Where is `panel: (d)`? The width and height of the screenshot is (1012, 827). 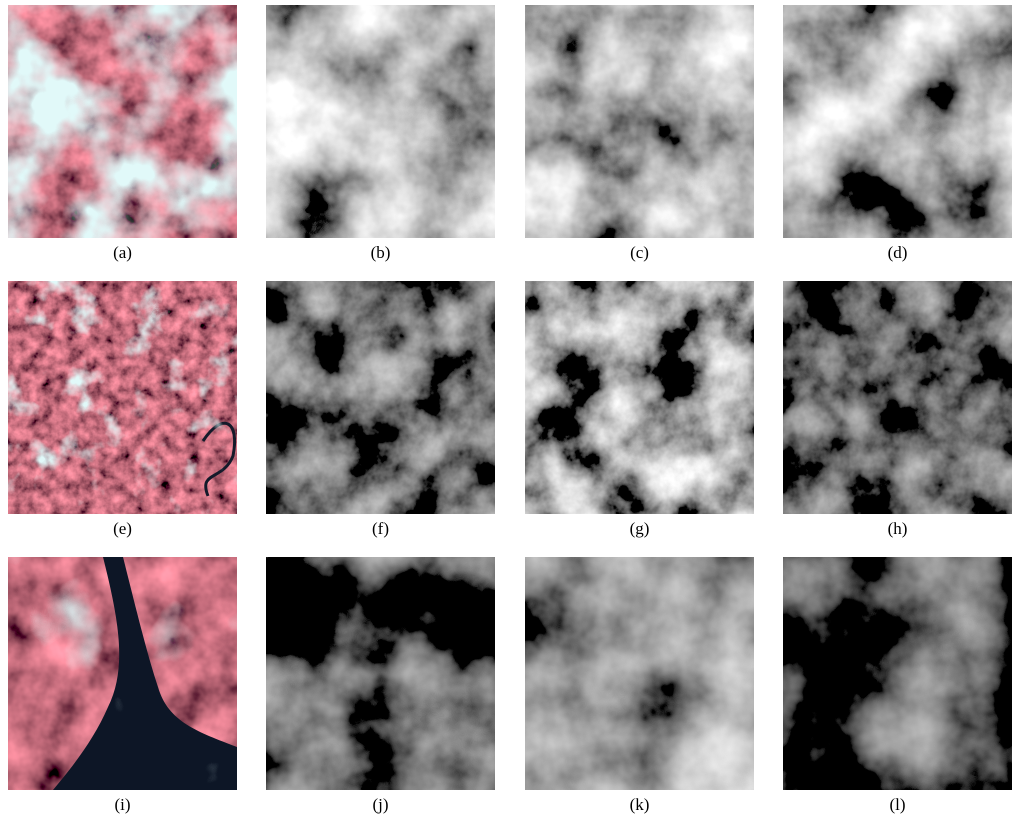
panel: (d) is located at coordinates (897, 133).